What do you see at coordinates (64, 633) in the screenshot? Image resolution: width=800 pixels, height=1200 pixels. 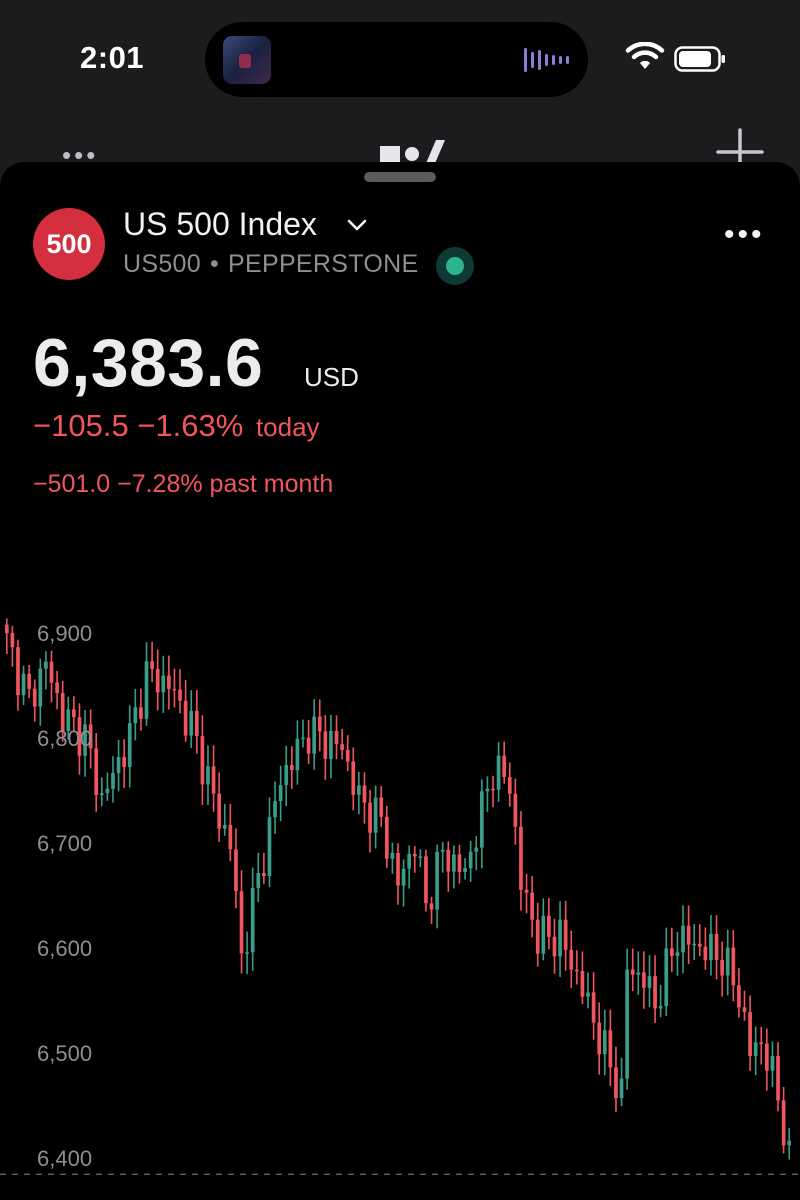 I see `y-axis-label: 6,900` at bounding box center [64, 633].